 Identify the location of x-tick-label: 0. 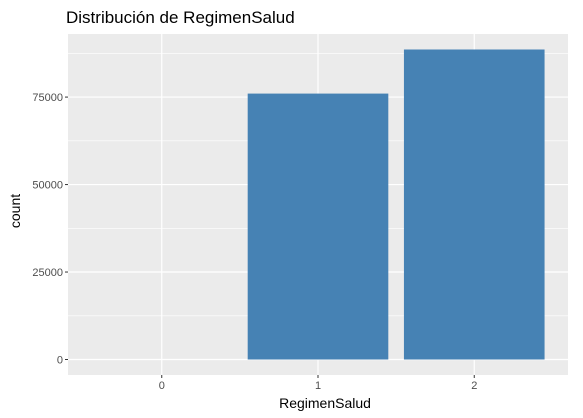
(162, 386).